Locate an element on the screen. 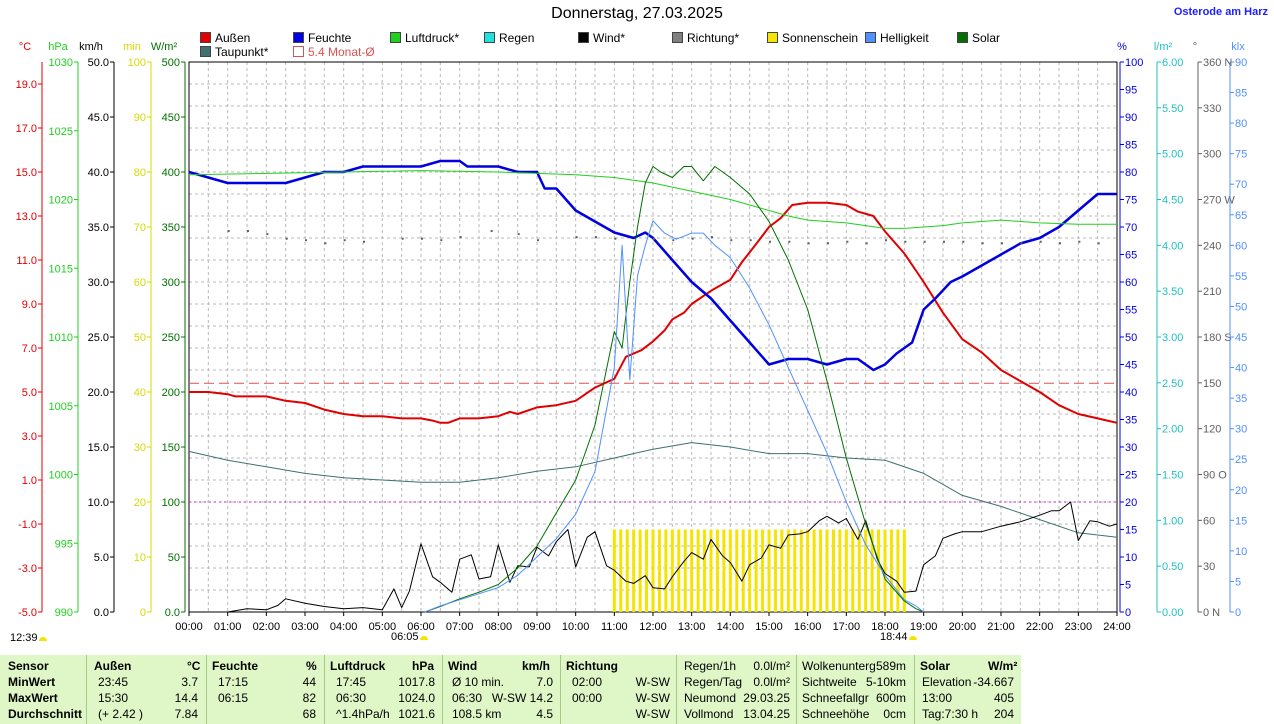 Image resolution: width=1274 pixels, height=724 pixels. stats-wind-value: 4.5 is located at coordinates (544, 714).